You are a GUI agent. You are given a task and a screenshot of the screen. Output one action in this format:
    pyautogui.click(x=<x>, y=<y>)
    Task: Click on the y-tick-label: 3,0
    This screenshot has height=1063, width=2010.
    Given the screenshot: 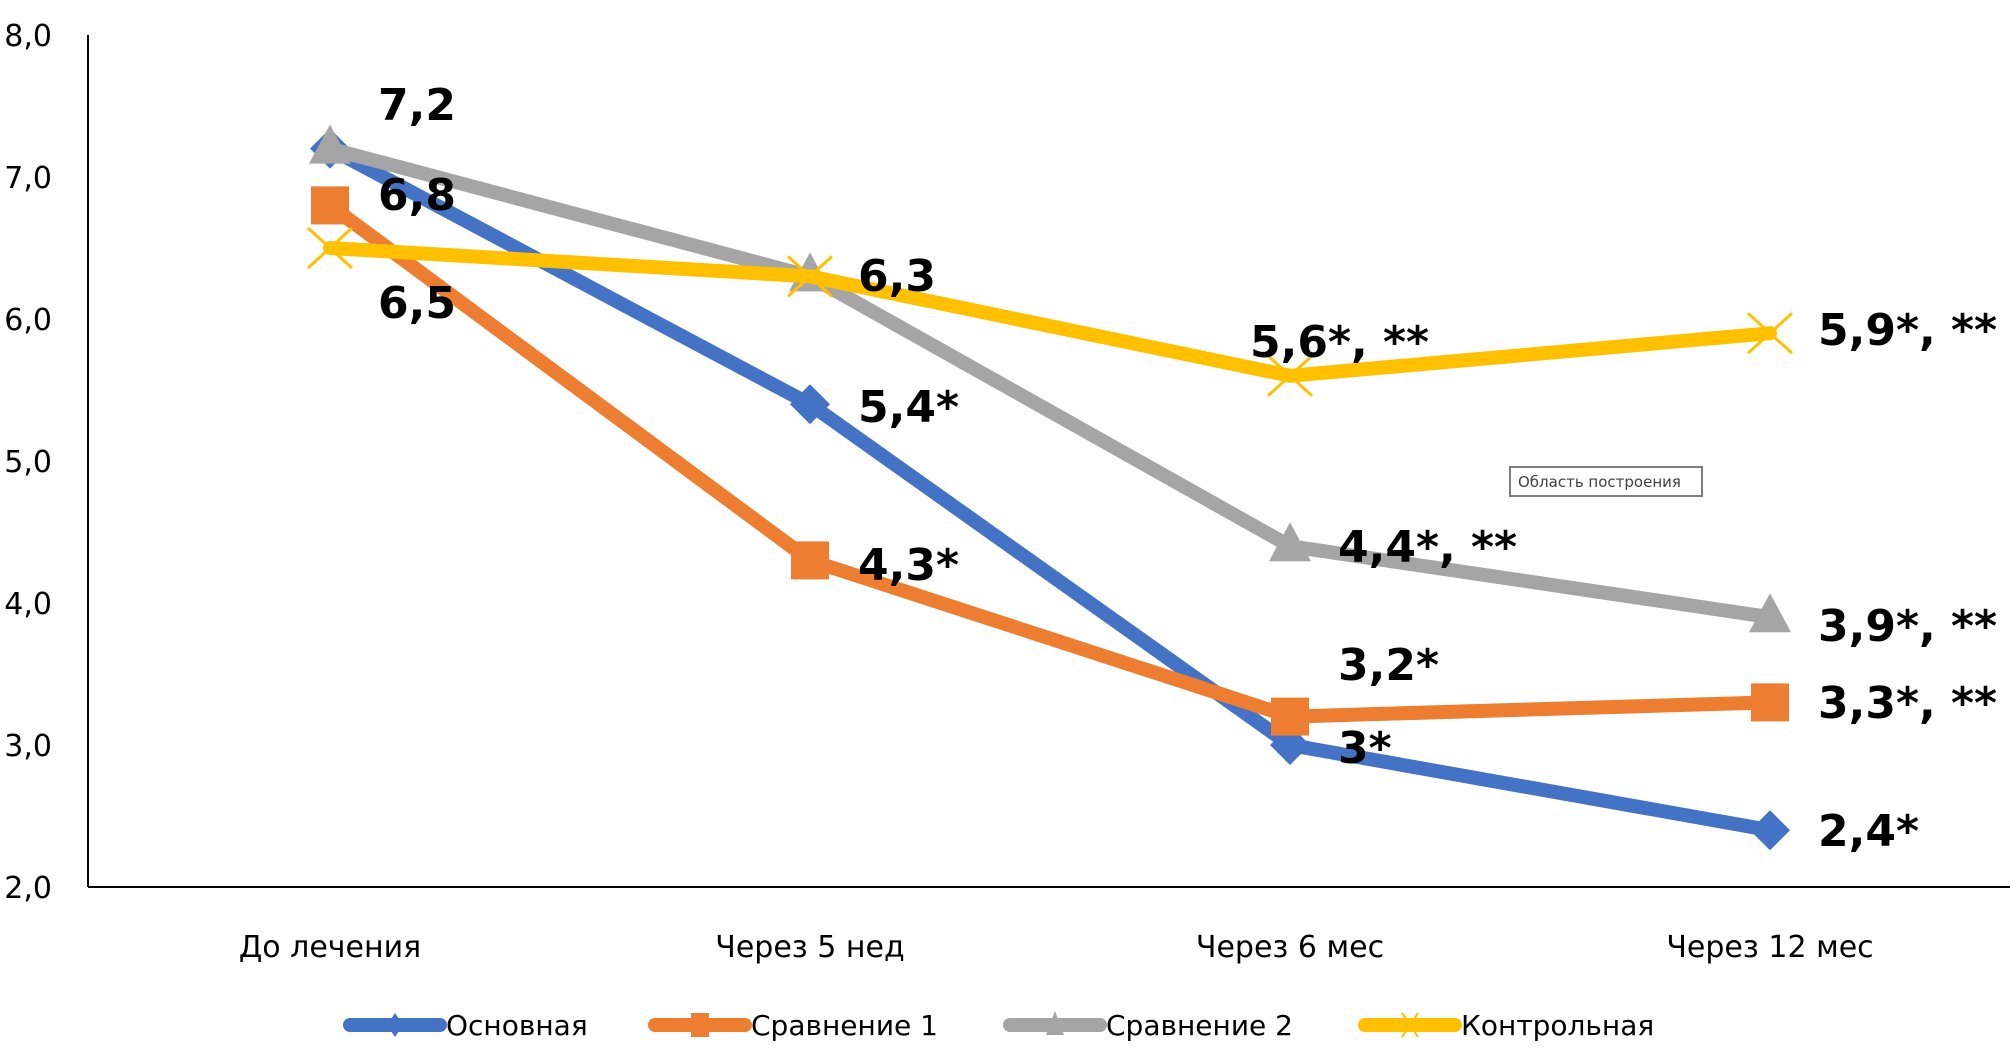 What is the action you would take?
    pyautogui.click(x=28, y=746)
    